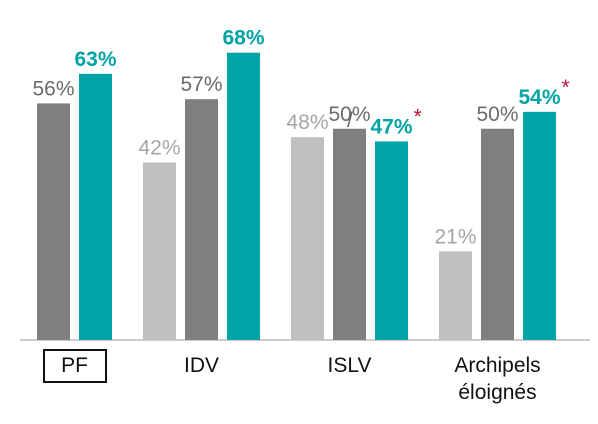 The height and width of the screenshot is (424, 598). I want to click on value-label: 47%, so click(391, 126).